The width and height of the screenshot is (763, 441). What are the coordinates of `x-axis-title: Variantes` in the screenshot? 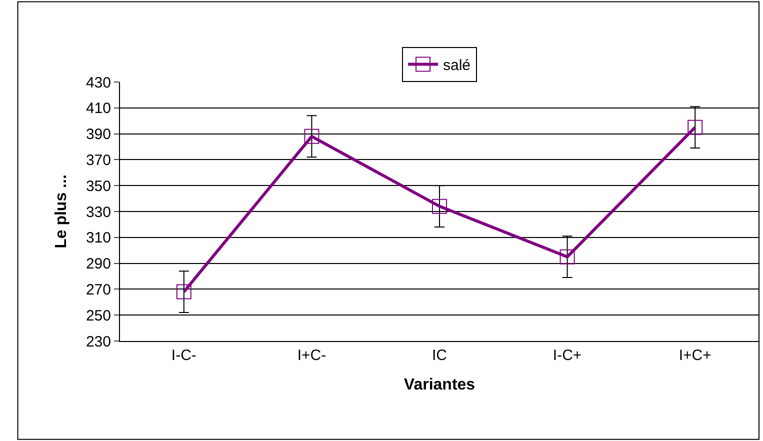 It's located at (440, 385).